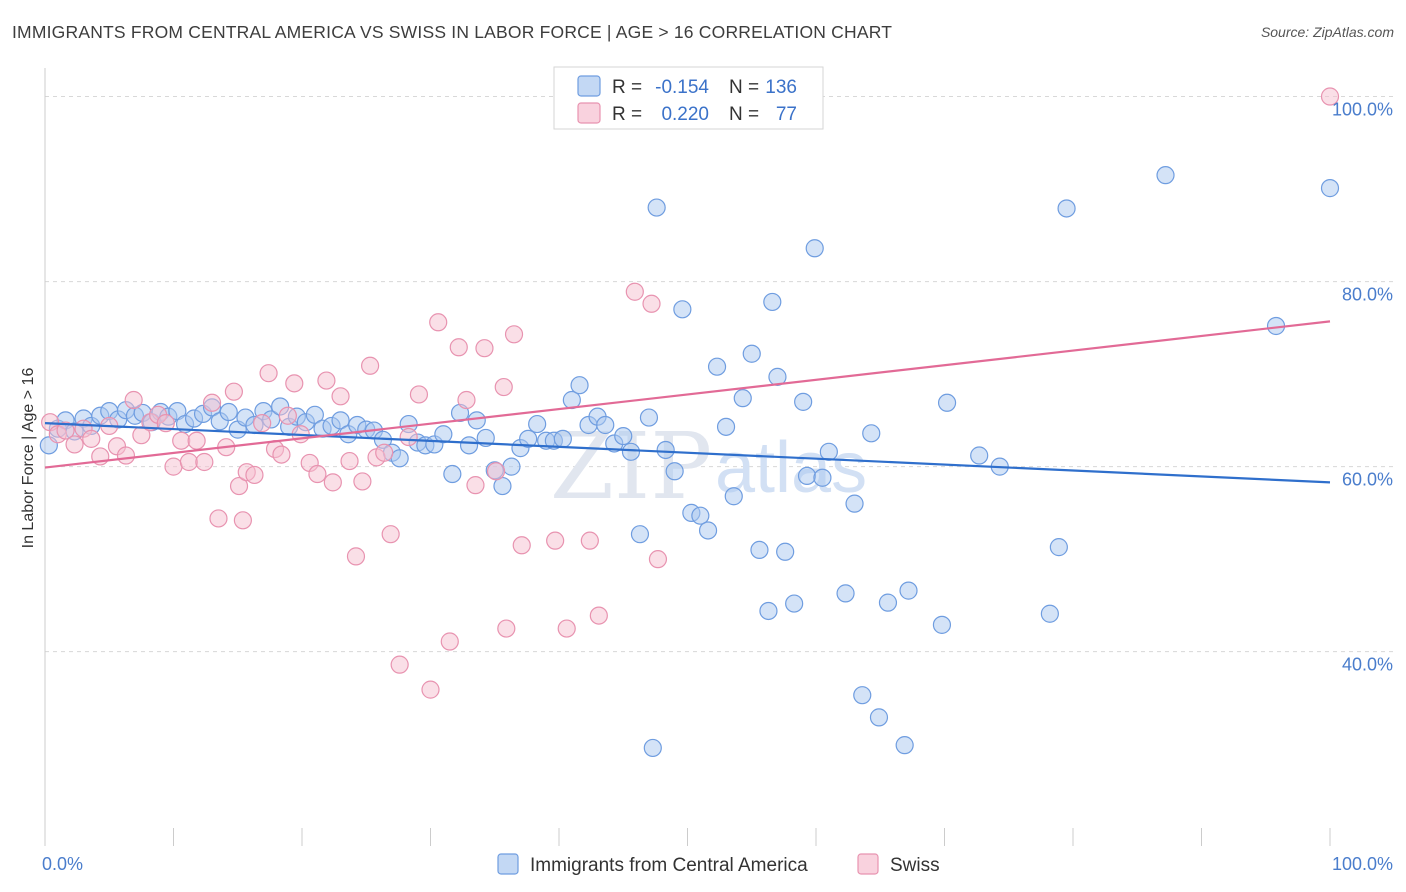  Describe the element at coordinates (669, 865) in the screenshot. I see `bottom-legend-label-central-america: Immigrants from Central America` at that location.